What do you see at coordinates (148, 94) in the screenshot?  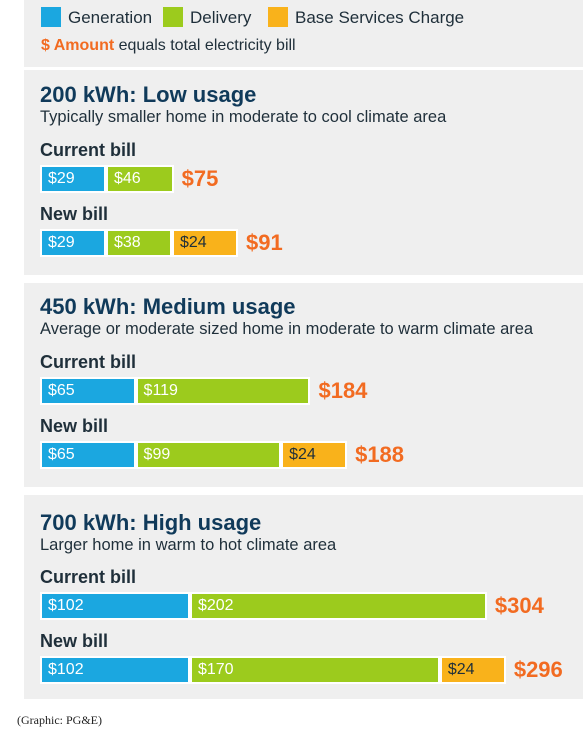 I see `section-title-low: 200 kWh: Low usage` at bounding box center [148, 94].